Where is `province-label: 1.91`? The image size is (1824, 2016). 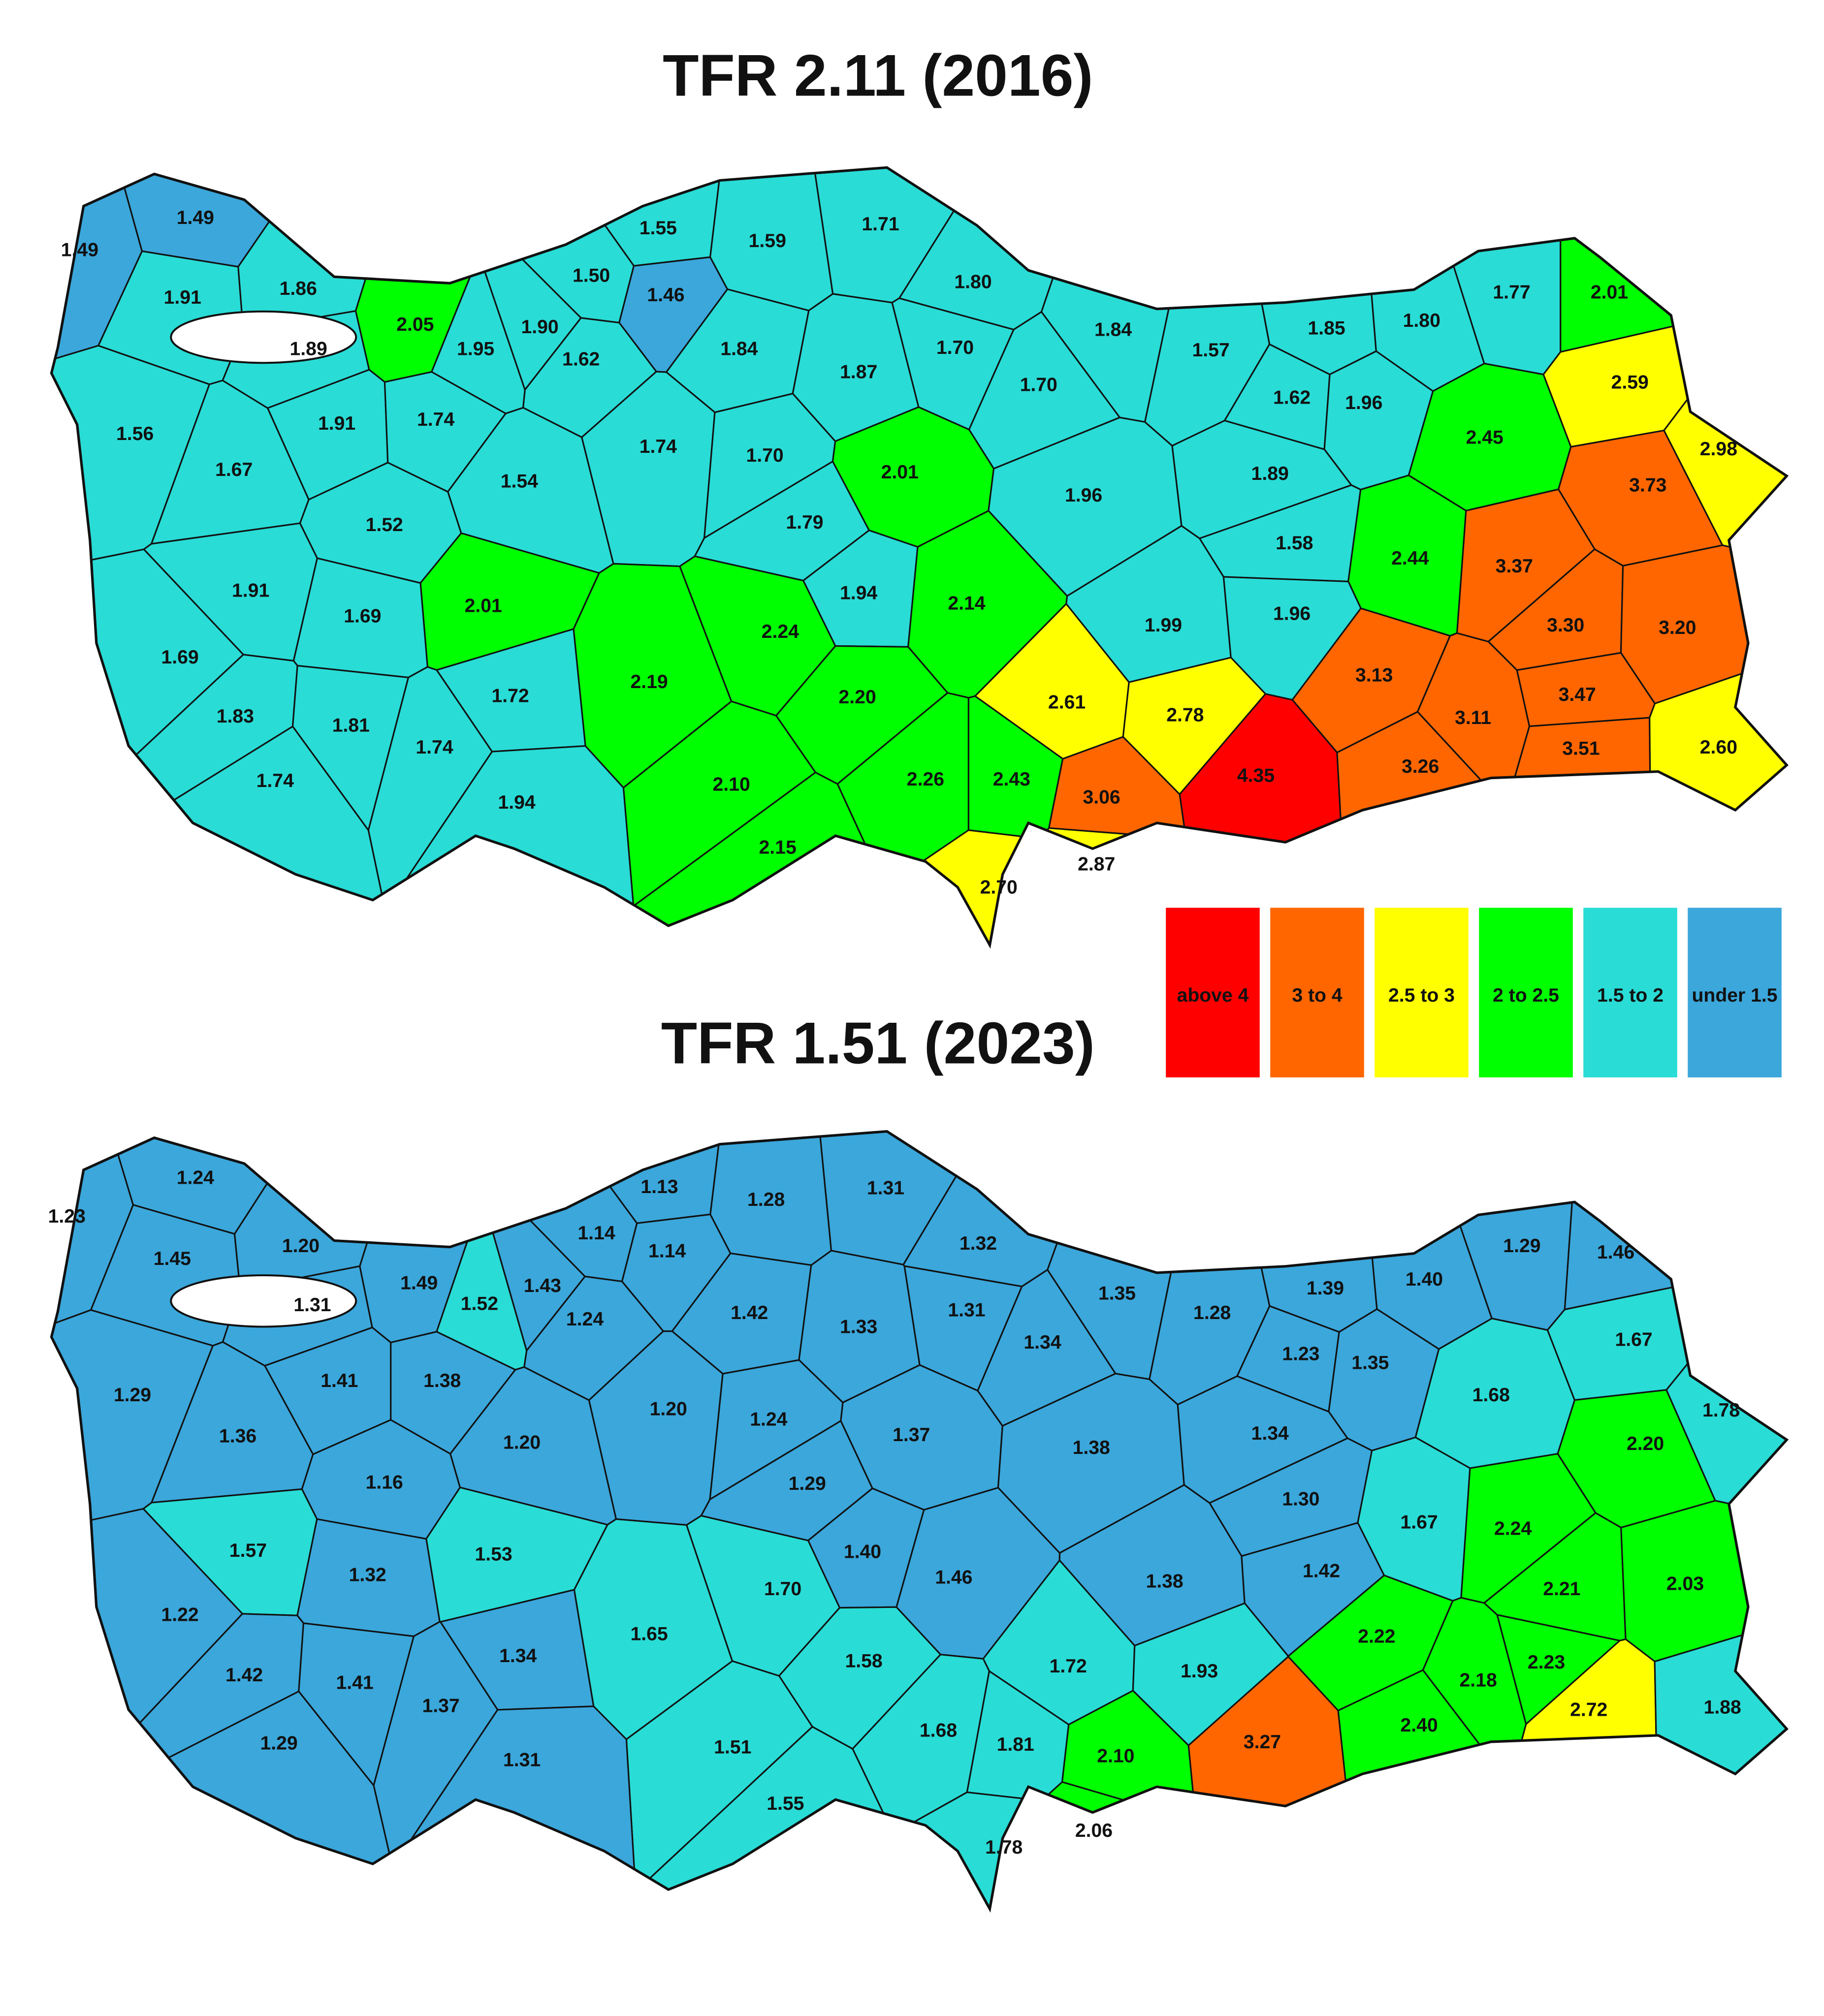
province-label: 1.91 is located at coordinates (182, 297).